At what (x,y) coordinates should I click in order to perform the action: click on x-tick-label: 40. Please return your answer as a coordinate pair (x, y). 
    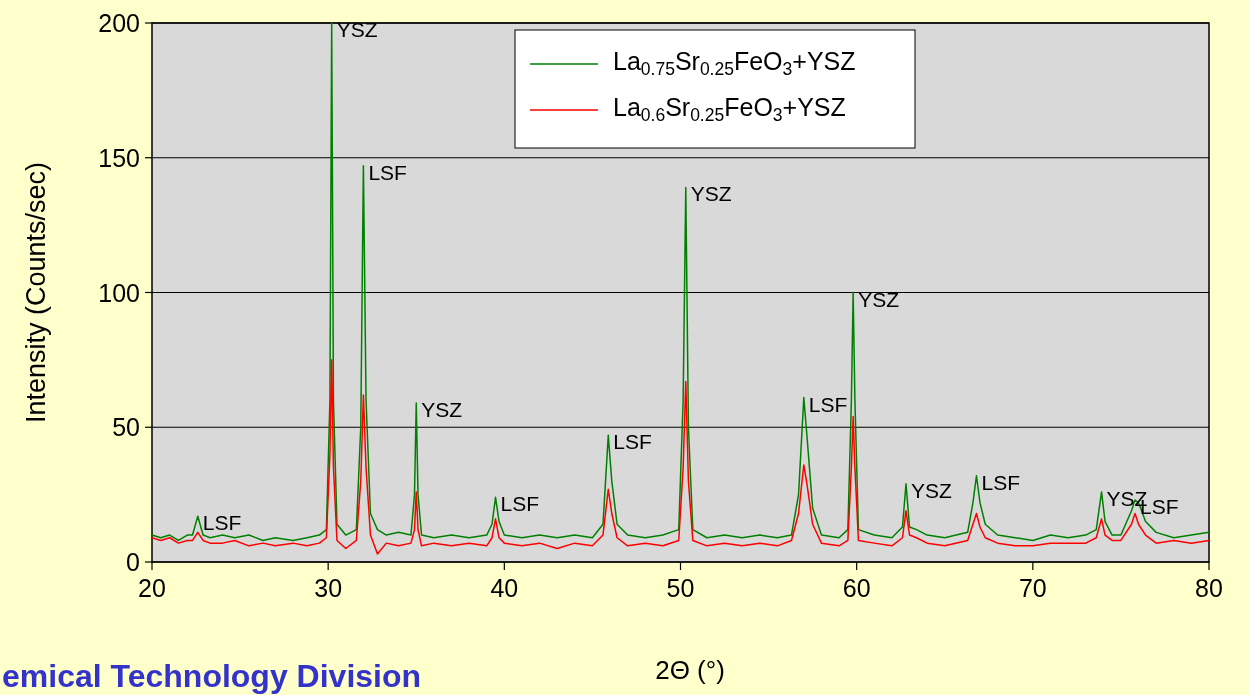
    Looking at the image, I should click on (504, 588).